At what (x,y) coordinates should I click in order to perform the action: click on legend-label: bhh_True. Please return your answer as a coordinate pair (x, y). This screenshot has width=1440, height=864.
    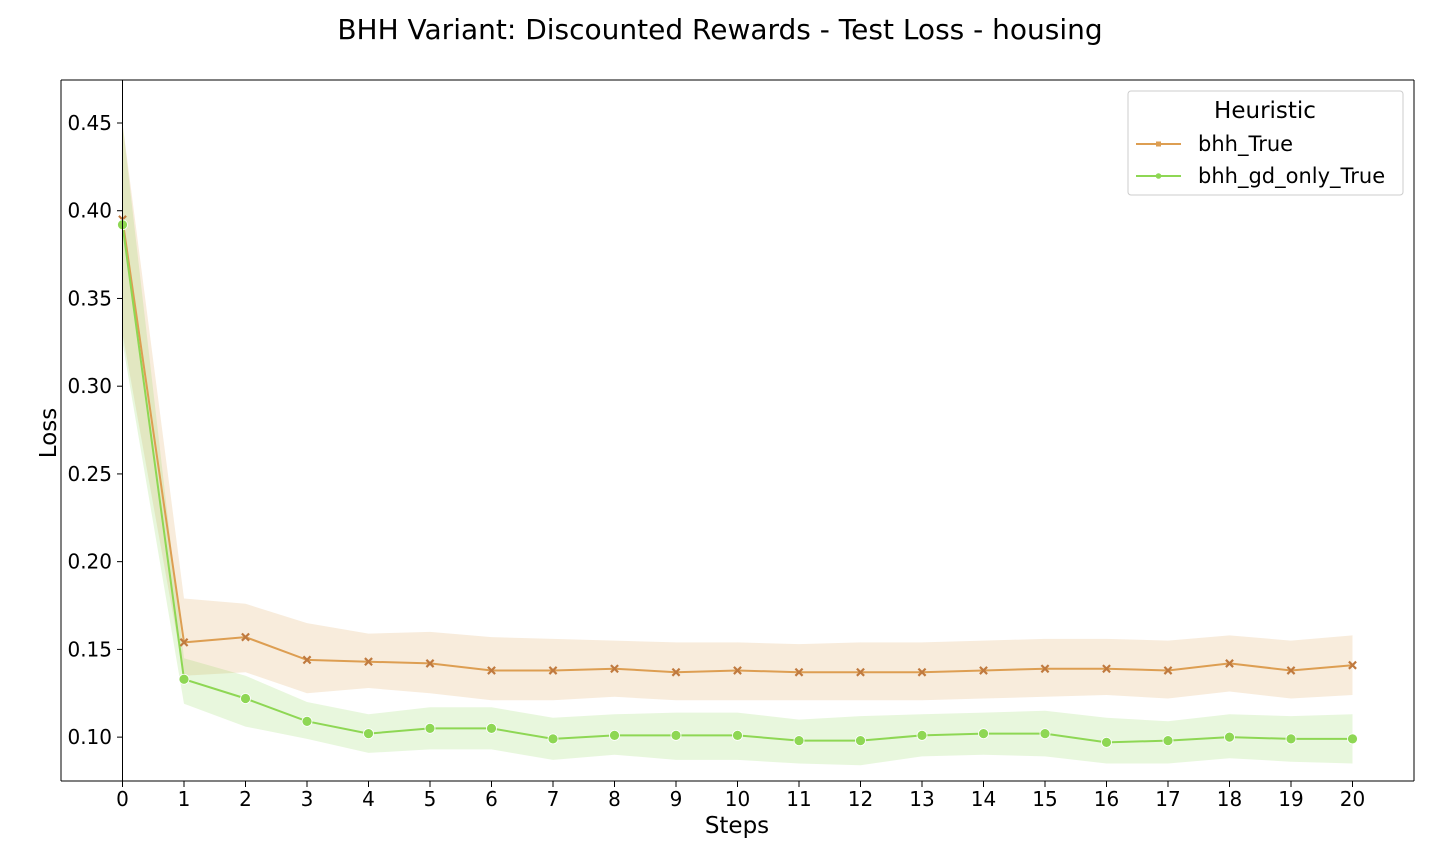
    Looking at the image, I should click on (1245, 144).